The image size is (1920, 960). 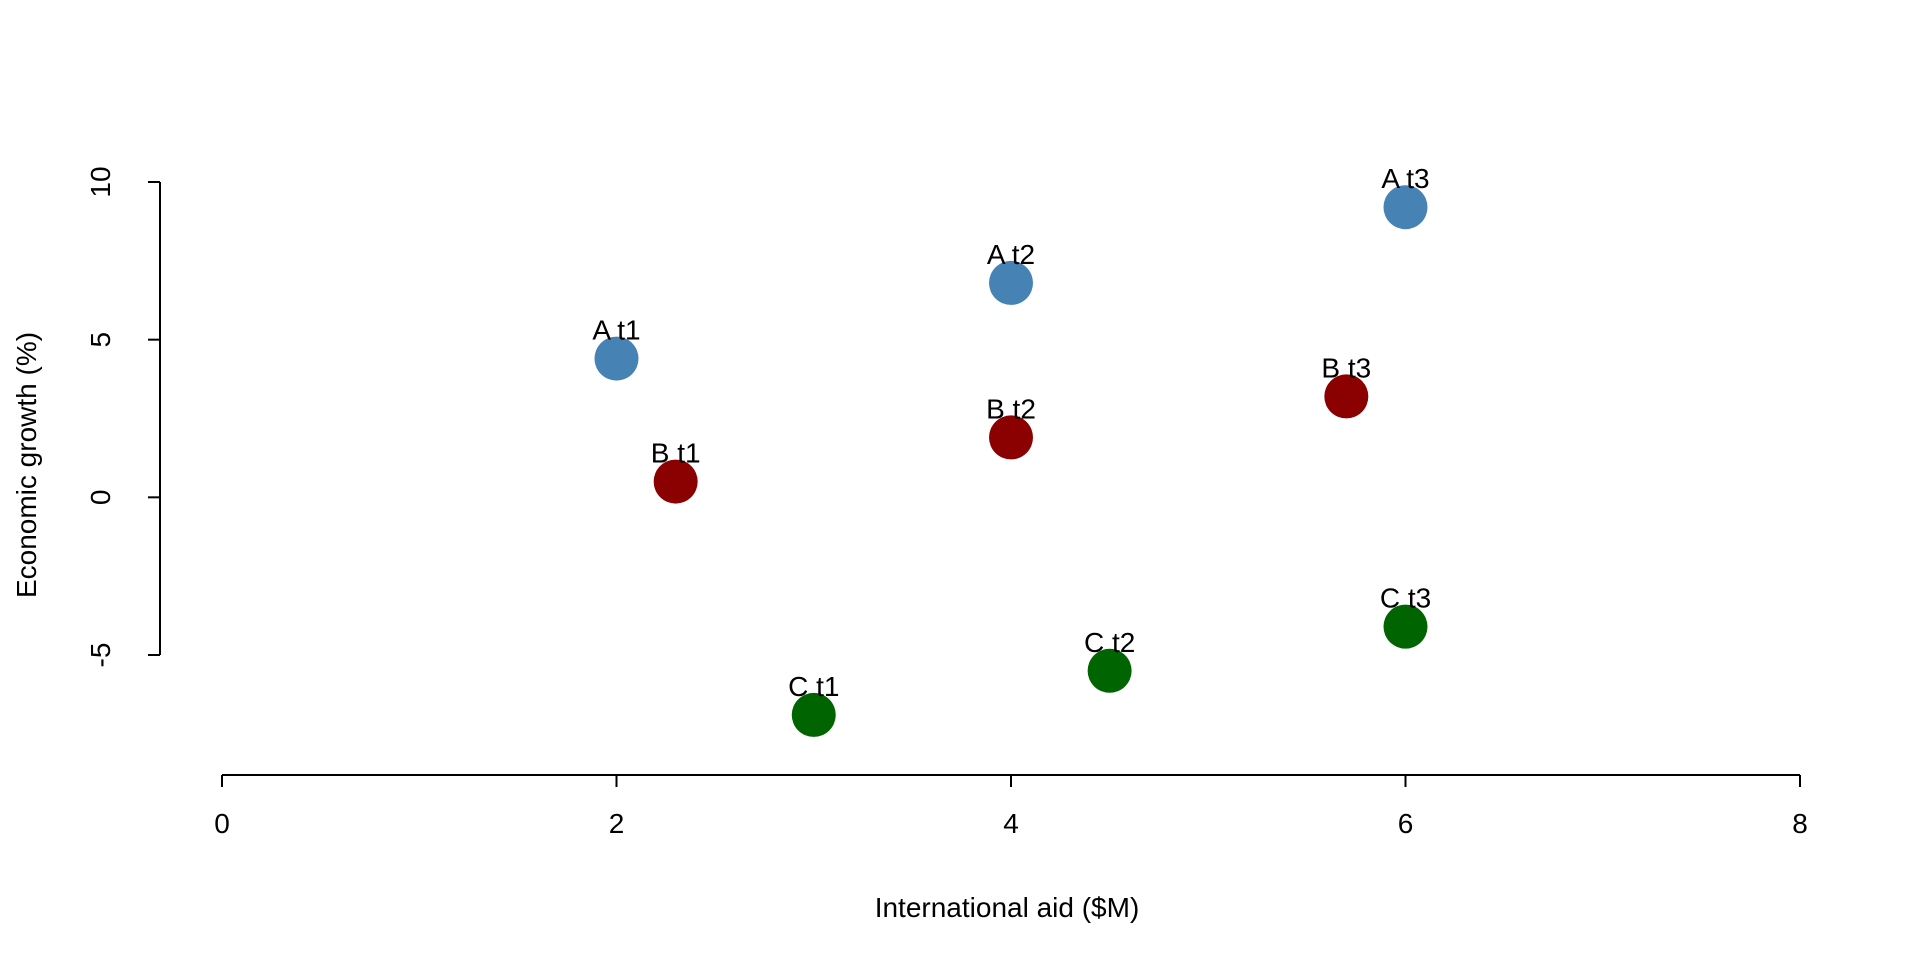 I want to click on point-label: C t3, so click(x=1405, y=598).